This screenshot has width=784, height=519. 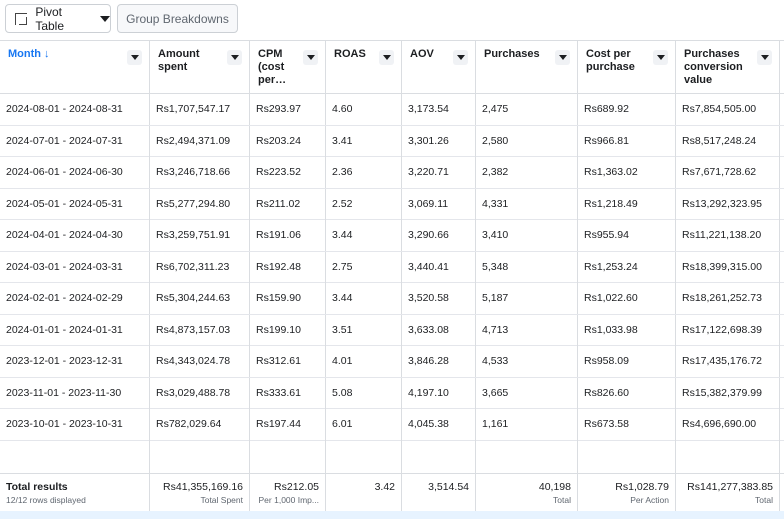 I want to click on column-header-aov: AOV, so click(x=439, y=67).